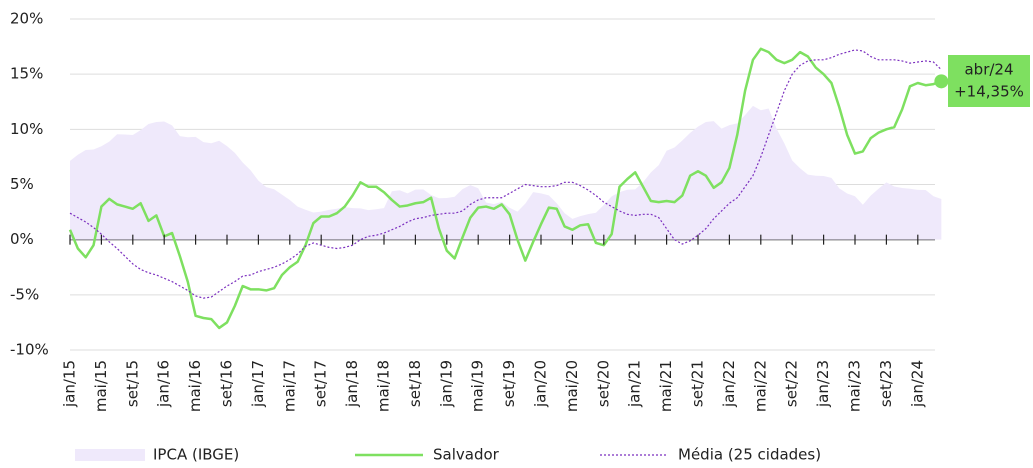 The width and height of the screenshot is (1033, 468). I want to click on x-tick-label: mai/19, so click(478, 386).